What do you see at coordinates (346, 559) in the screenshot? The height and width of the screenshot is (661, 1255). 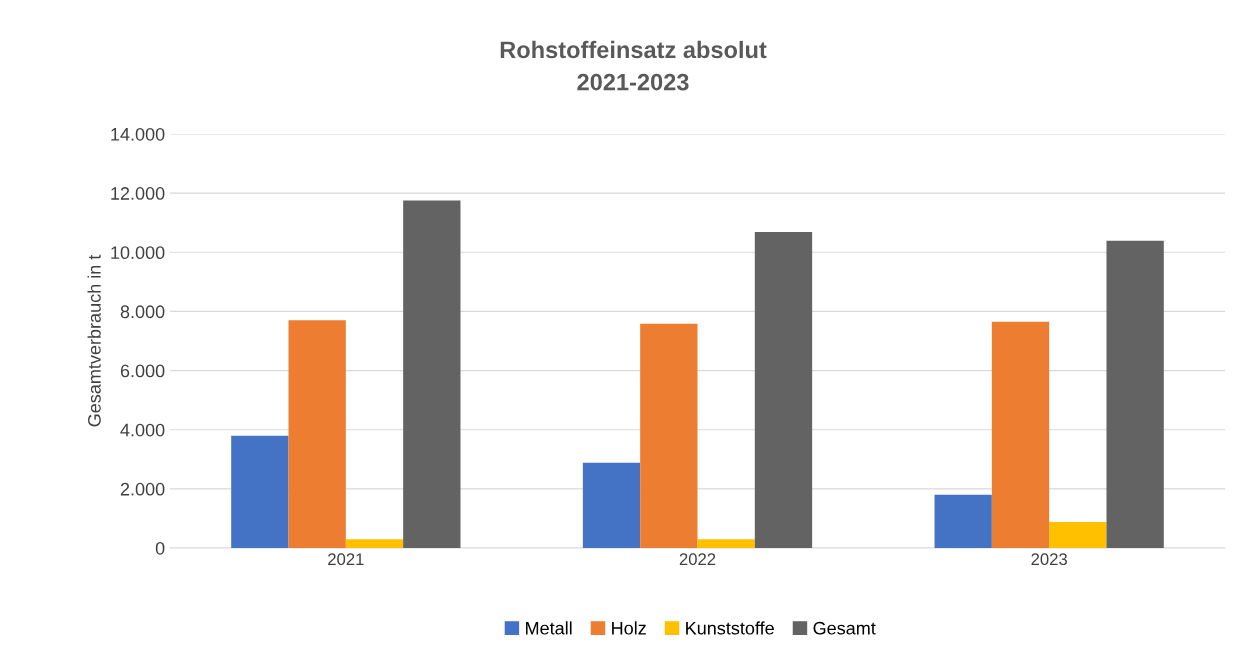 I see `x-tick-label: 2021` at bounding box center [346, 559].